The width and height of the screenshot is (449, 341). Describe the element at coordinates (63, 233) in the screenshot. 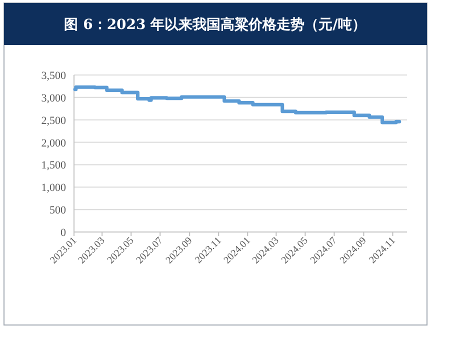

I see `y-tick-label: 0` at that location.